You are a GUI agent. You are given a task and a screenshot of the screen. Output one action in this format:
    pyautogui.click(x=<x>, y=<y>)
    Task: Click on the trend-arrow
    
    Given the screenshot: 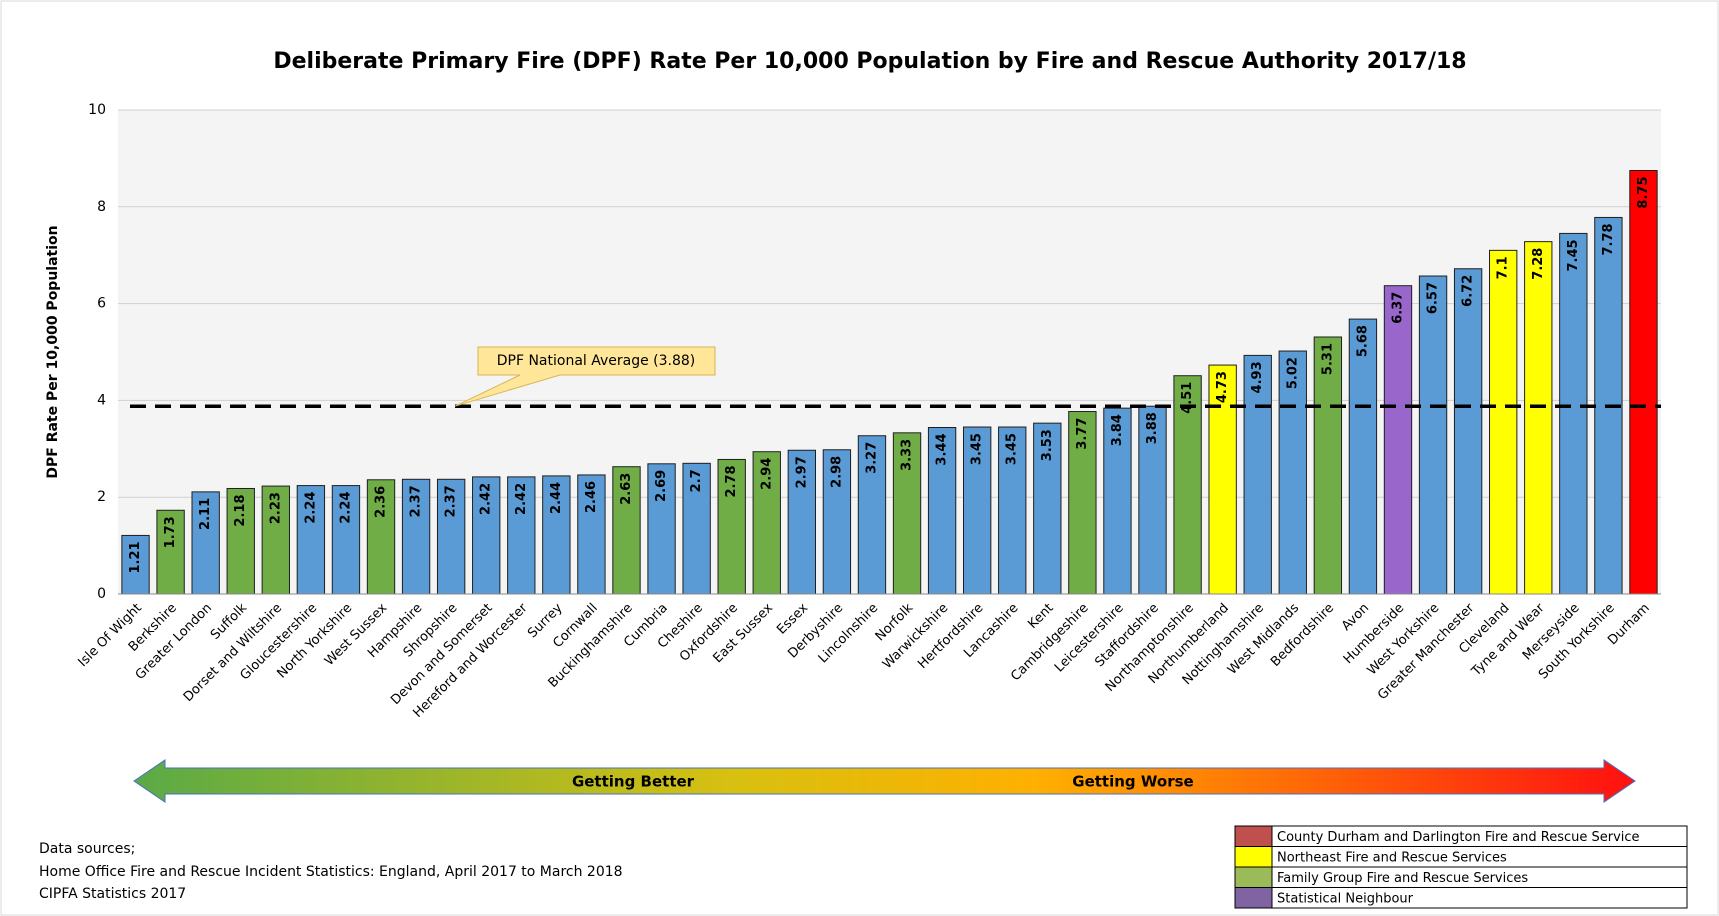 What is the action you would take?
    pyautogui.click(x=884, y=781)
    